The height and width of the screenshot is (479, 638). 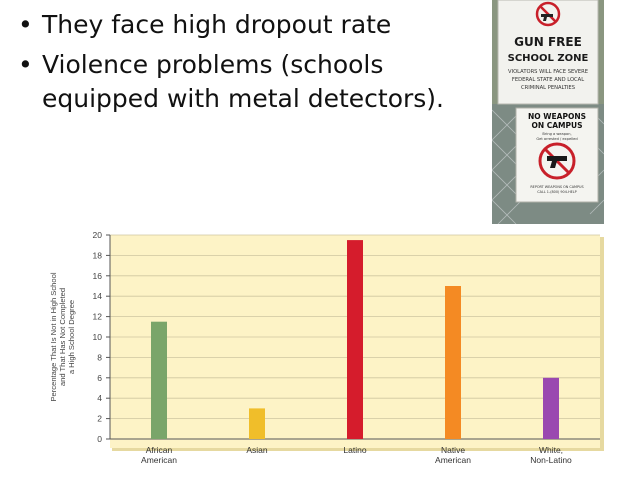 I want to click on y-tick-label: 8, so click(x=99, y=357).